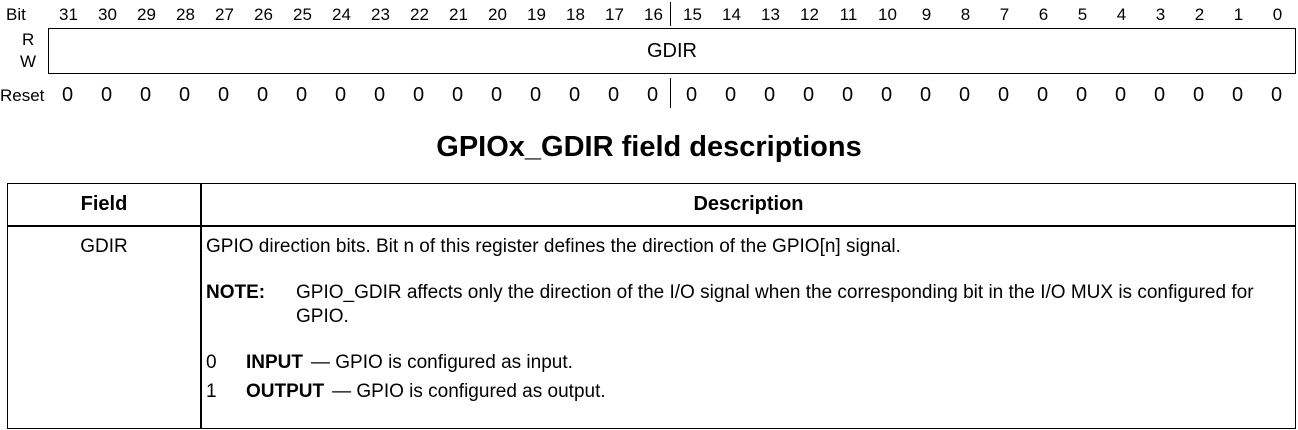 This screenshot has width=1298, height=430. What do you see at coordinates (1004, 14) in the screenshot?
I see `bit-number: 7` at bounding box center [1004, 14].